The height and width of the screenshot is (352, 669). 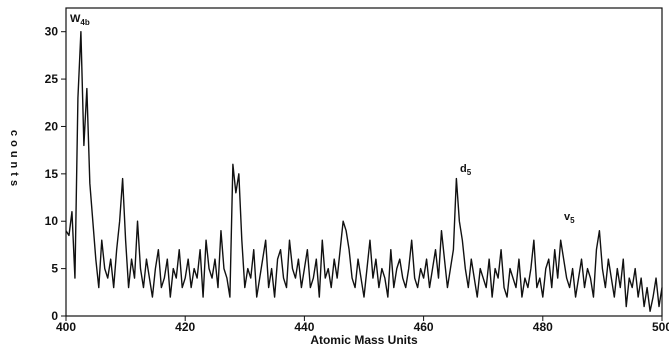 I want to click on annotation-text: v, so click(x=567, y=217).